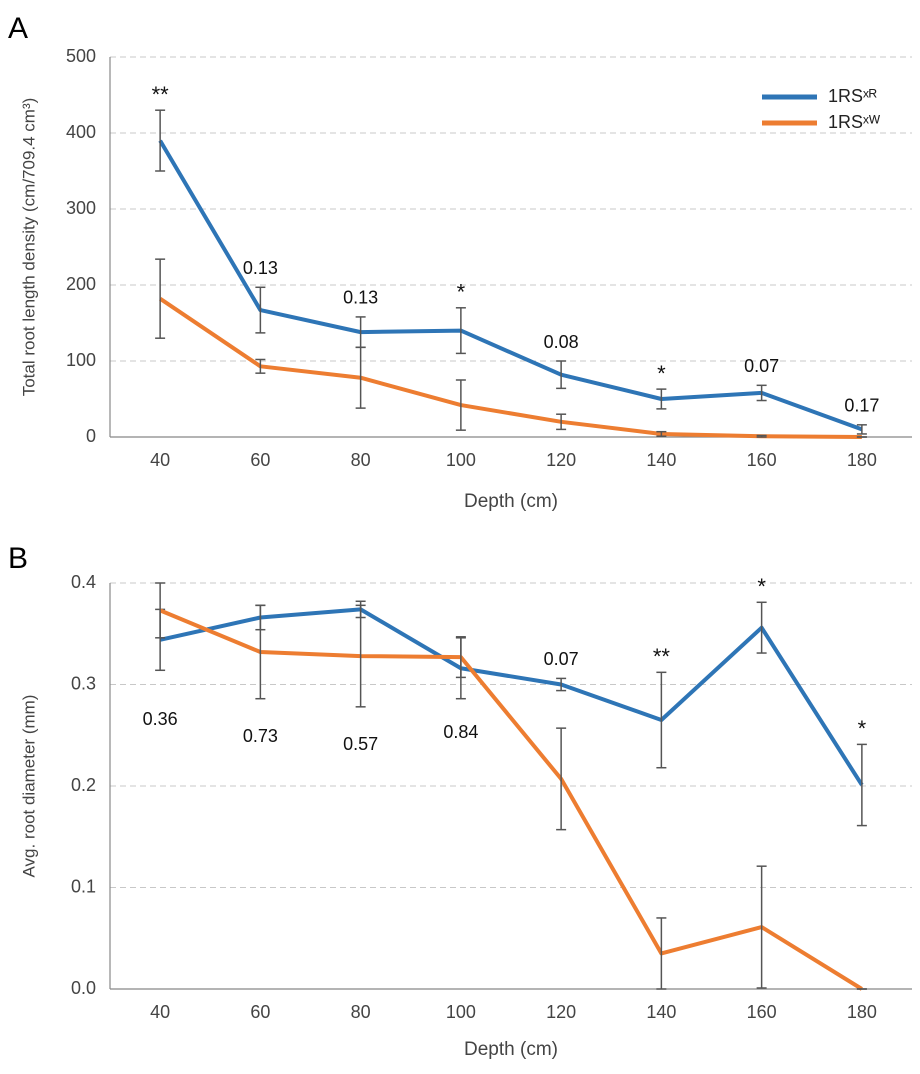  What do you see at coordinates (854, 122) in the screenshot?
I see `legend-label: 1RSˣᵂ` at bounding box center [854, 122].